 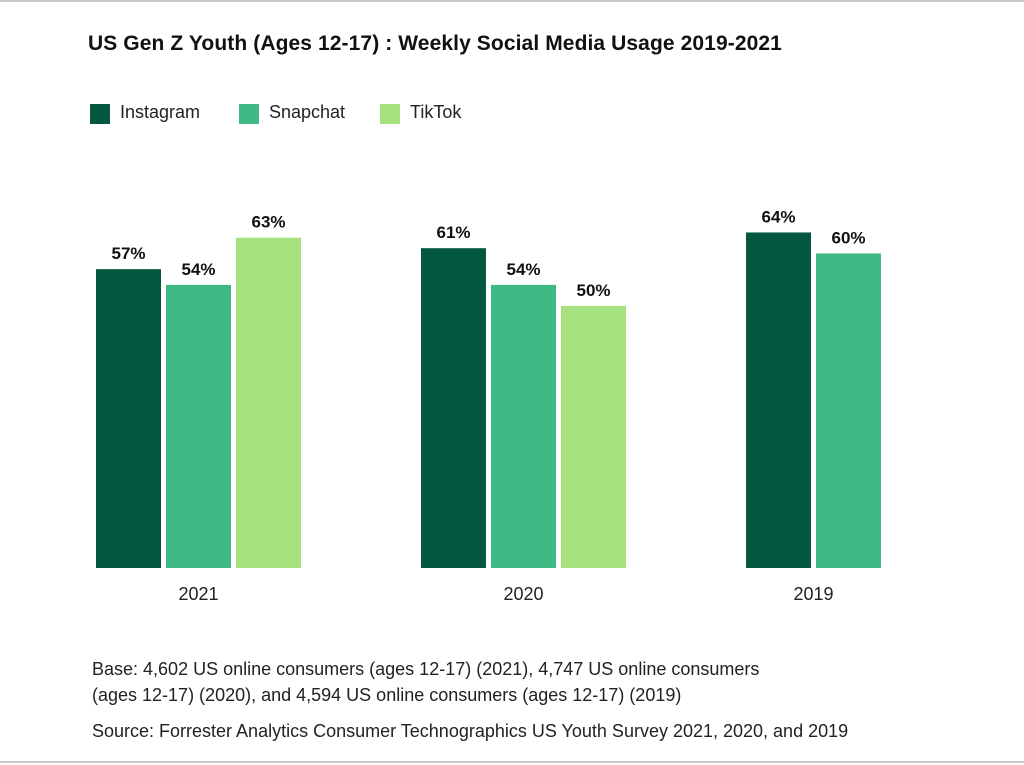 What do you see at coordinates (268, 402) in the screenshot?
I see `bar-tiktok-2021` at bounding box center [268, 402].